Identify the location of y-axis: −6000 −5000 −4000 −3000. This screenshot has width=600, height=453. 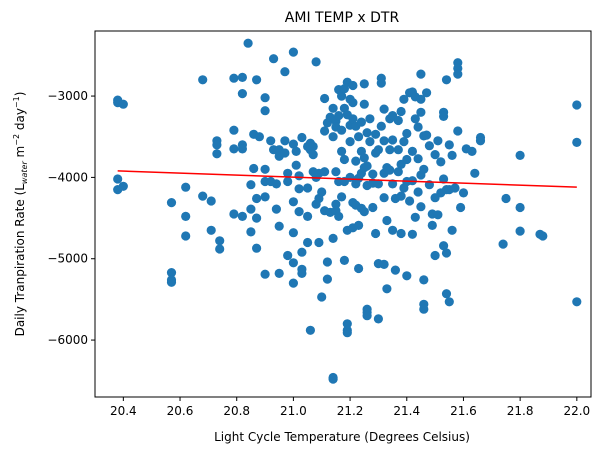
(71, 218).